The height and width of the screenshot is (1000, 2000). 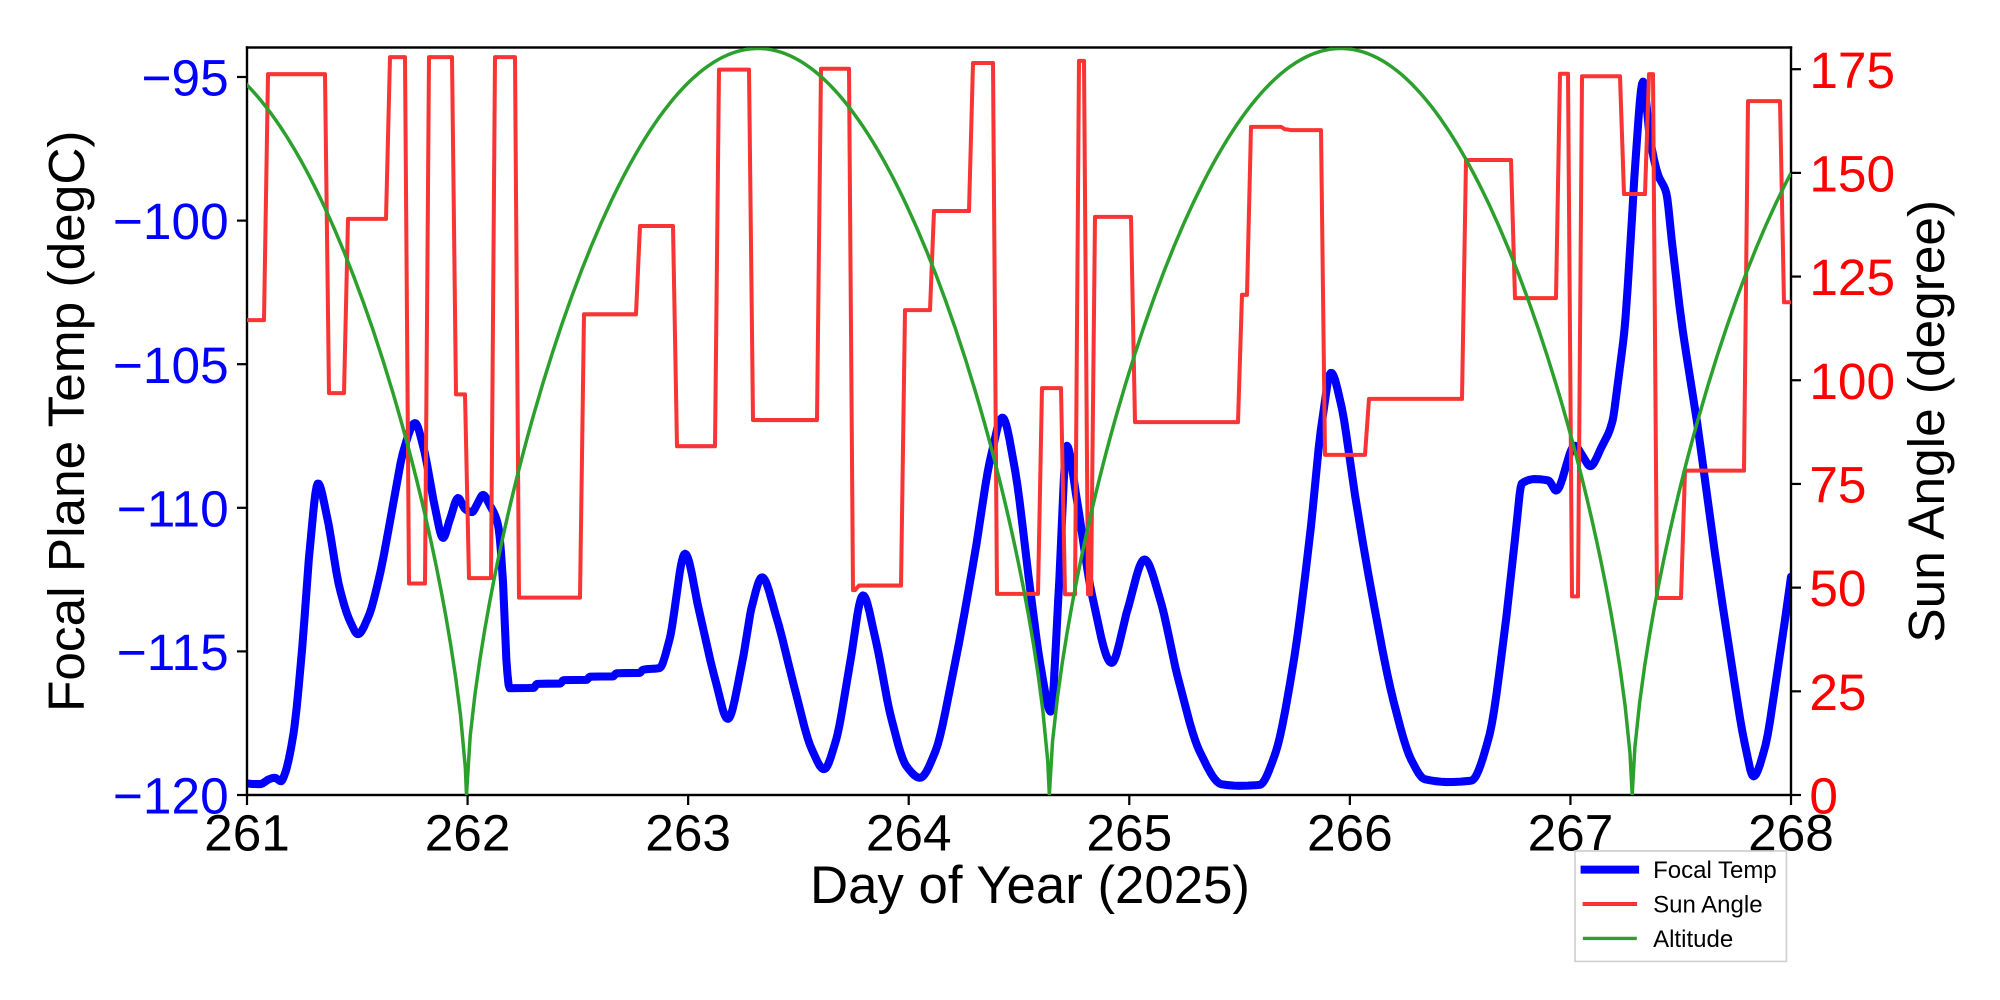 What do you see at coordinates (171, 365) in the screenshot?
I see `svg-text: −105` at bounding box center [171, 365].